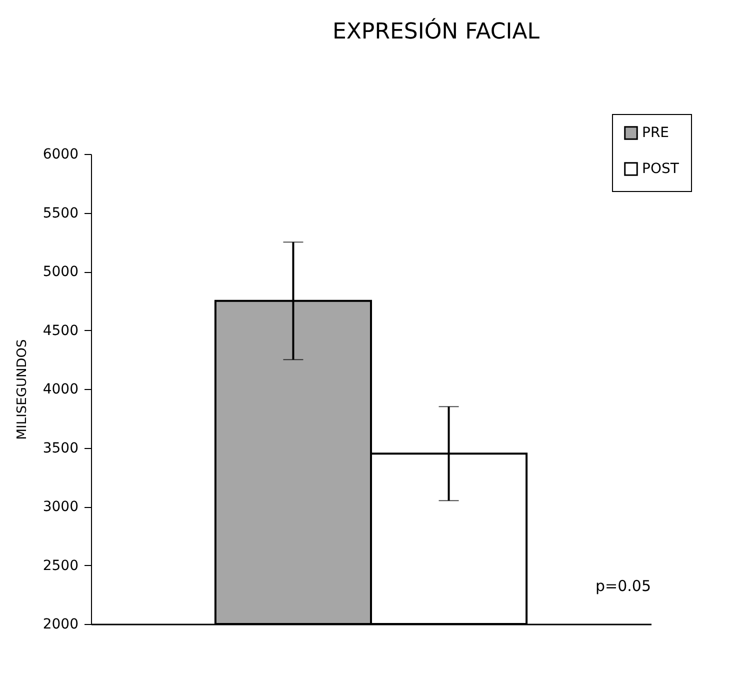  What do you see at coordinates (60, 272) in the screenshot?
I see `y-tick-label: 5000` at bounding box center [60, 272].